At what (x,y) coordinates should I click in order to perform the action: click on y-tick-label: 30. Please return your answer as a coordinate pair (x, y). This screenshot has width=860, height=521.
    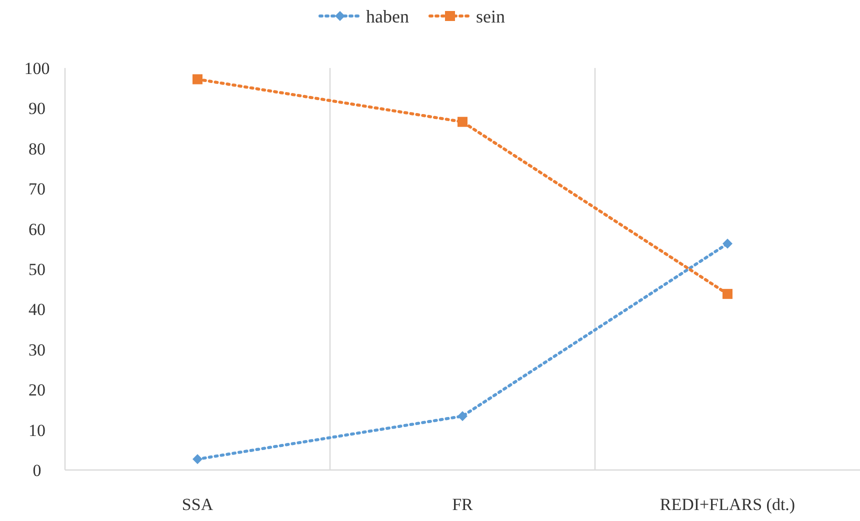
    Looking at the image, I should click on (37, 350).